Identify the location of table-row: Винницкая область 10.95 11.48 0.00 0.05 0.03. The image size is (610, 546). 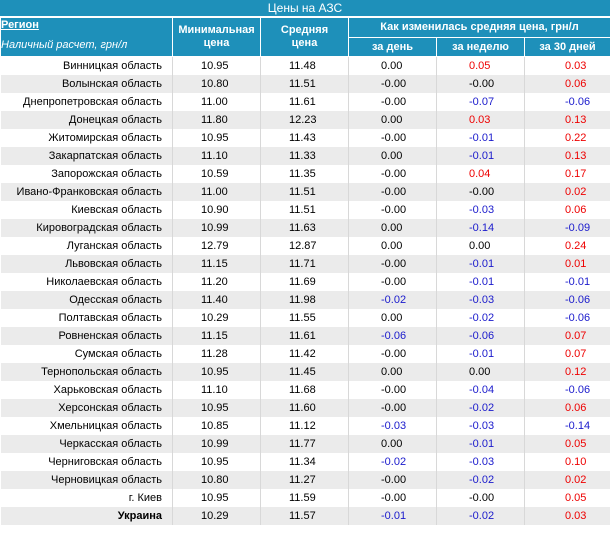
(305, 65).